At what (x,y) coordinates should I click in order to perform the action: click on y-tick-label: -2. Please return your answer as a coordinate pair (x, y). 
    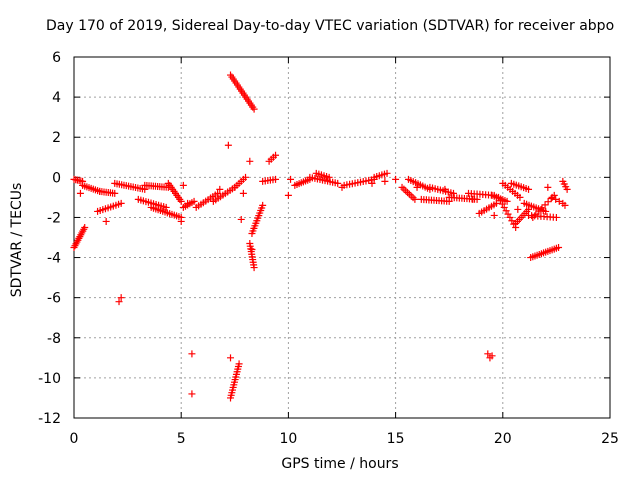
    Looking at the image, I should click on (54, 218).